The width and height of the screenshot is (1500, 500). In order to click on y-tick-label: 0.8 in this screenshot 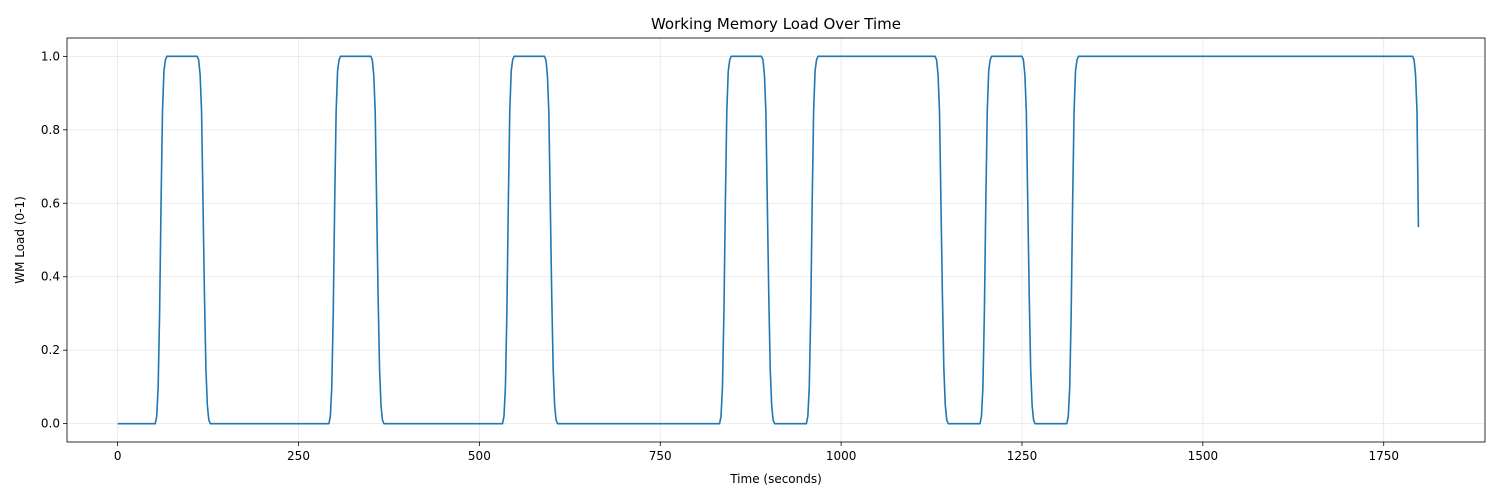, I will do `click(50, 130)`.